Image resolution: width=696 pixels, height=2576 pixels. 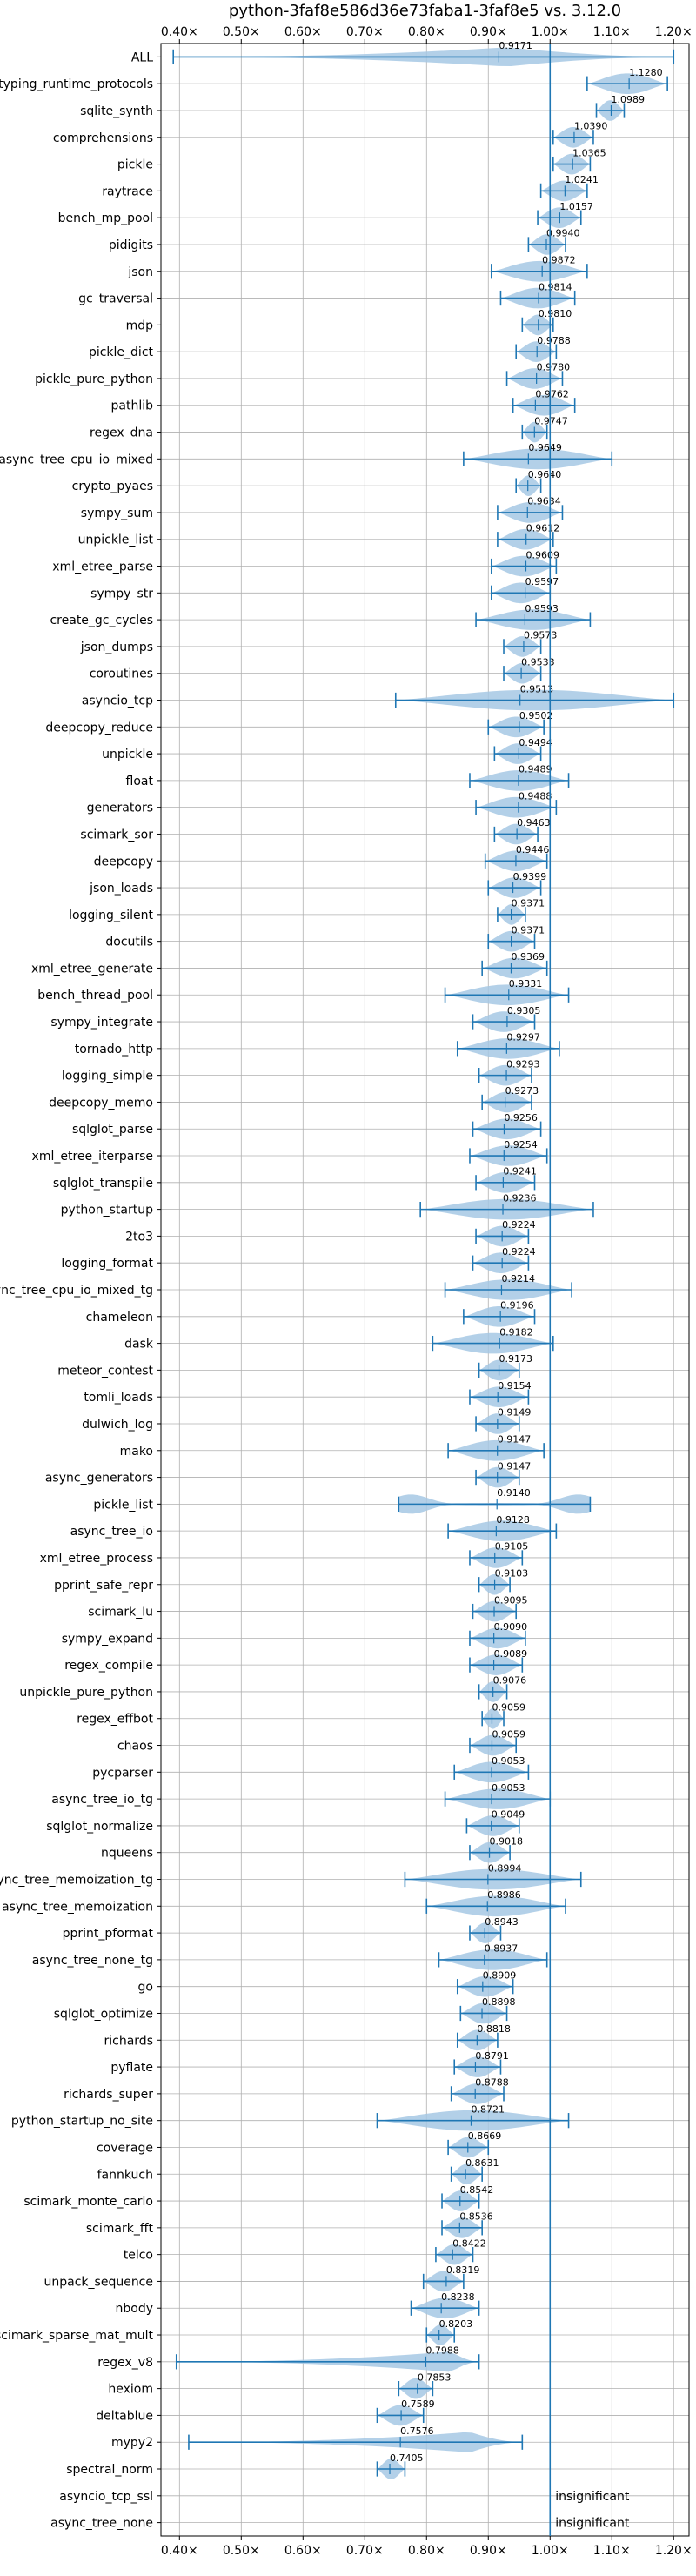 I want to click on value-label: 0.9814, so click(x=555, y=286).